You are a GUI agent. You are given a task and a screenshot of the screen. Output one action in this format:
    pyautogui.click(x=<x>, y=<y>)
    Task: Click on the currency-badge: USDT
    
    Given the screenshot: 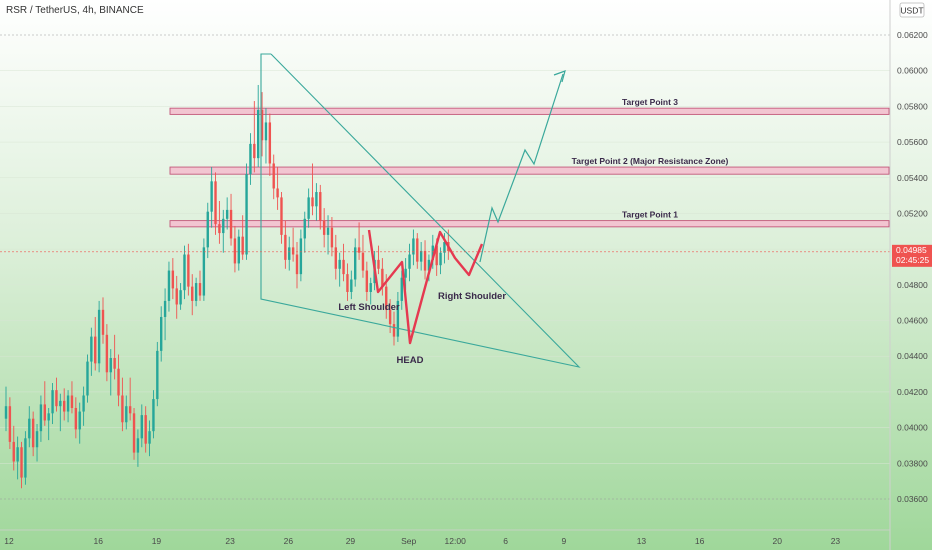 What is the action you would take?
    pyautogui.click(x=912, y=10)
    